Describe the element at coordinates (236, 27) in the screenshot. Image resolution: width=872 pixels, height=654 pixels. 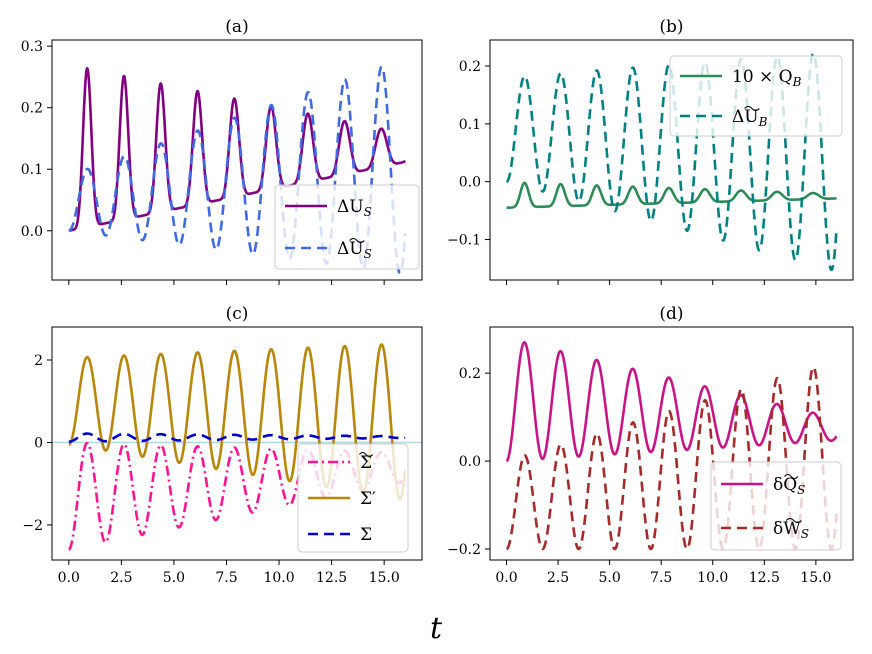
I see `panel-title: (a)` at that location.